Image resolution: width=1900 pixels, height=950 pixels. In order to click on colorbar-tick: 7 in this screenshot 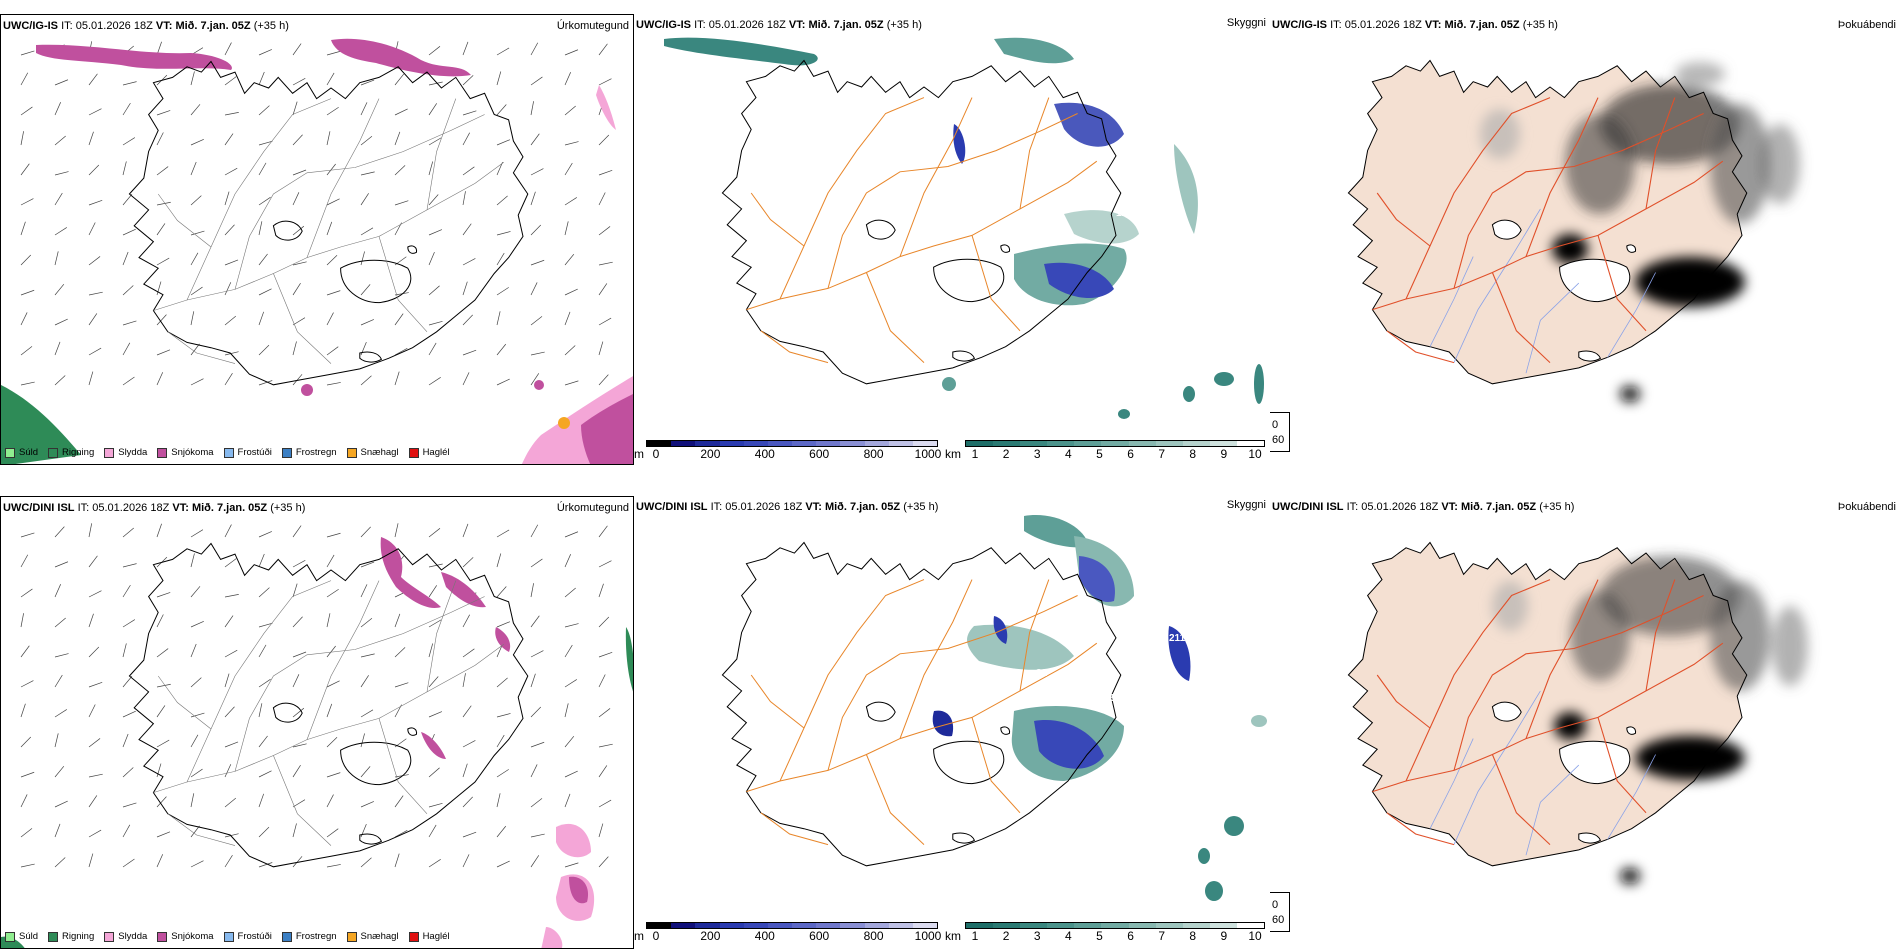, I will do `click(1161, 454)`.